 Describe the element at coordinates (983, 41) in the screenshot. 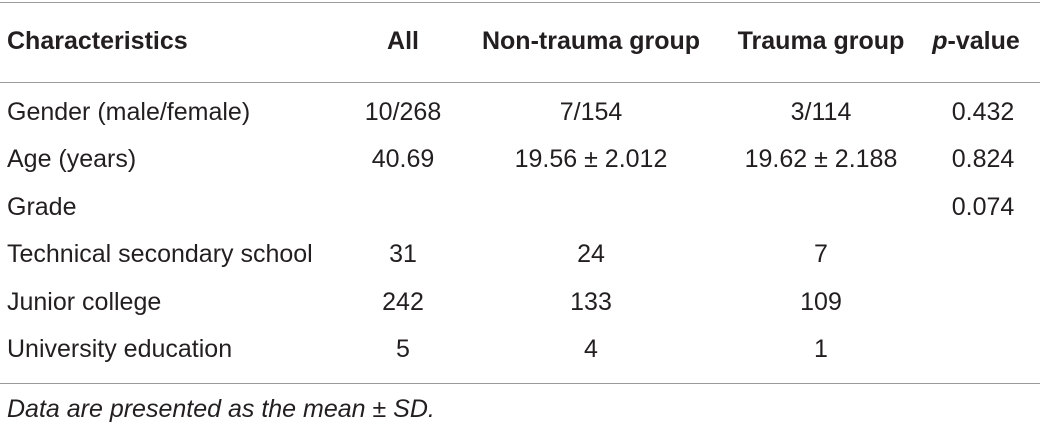

I see `header-p-suffix: -value` at that location.